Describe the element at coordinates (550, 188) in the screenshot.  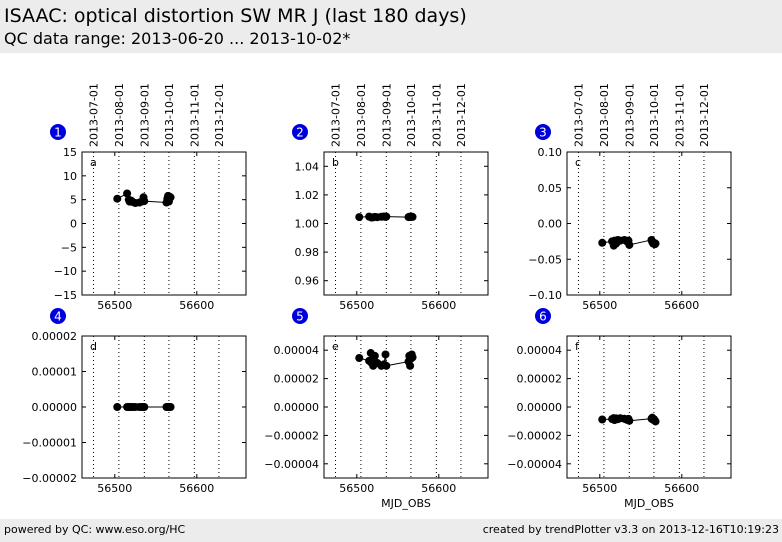
I see `chart-3-ytick-label: 0.05` at that location.